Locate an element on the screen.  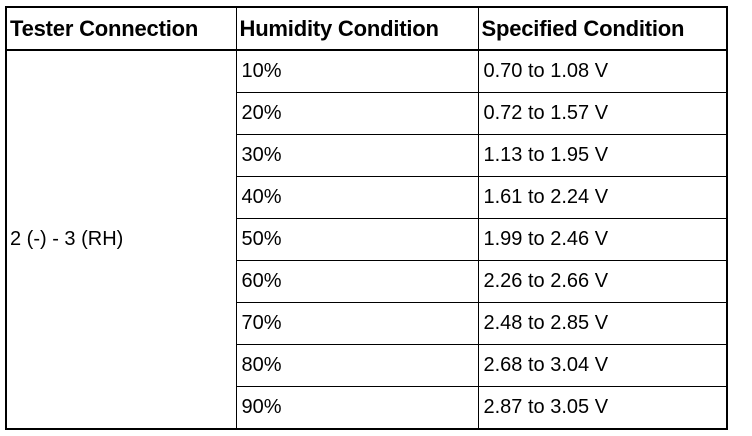
spec-cell: 1.99 to 2.46 V is located at coordinates (602, 239).